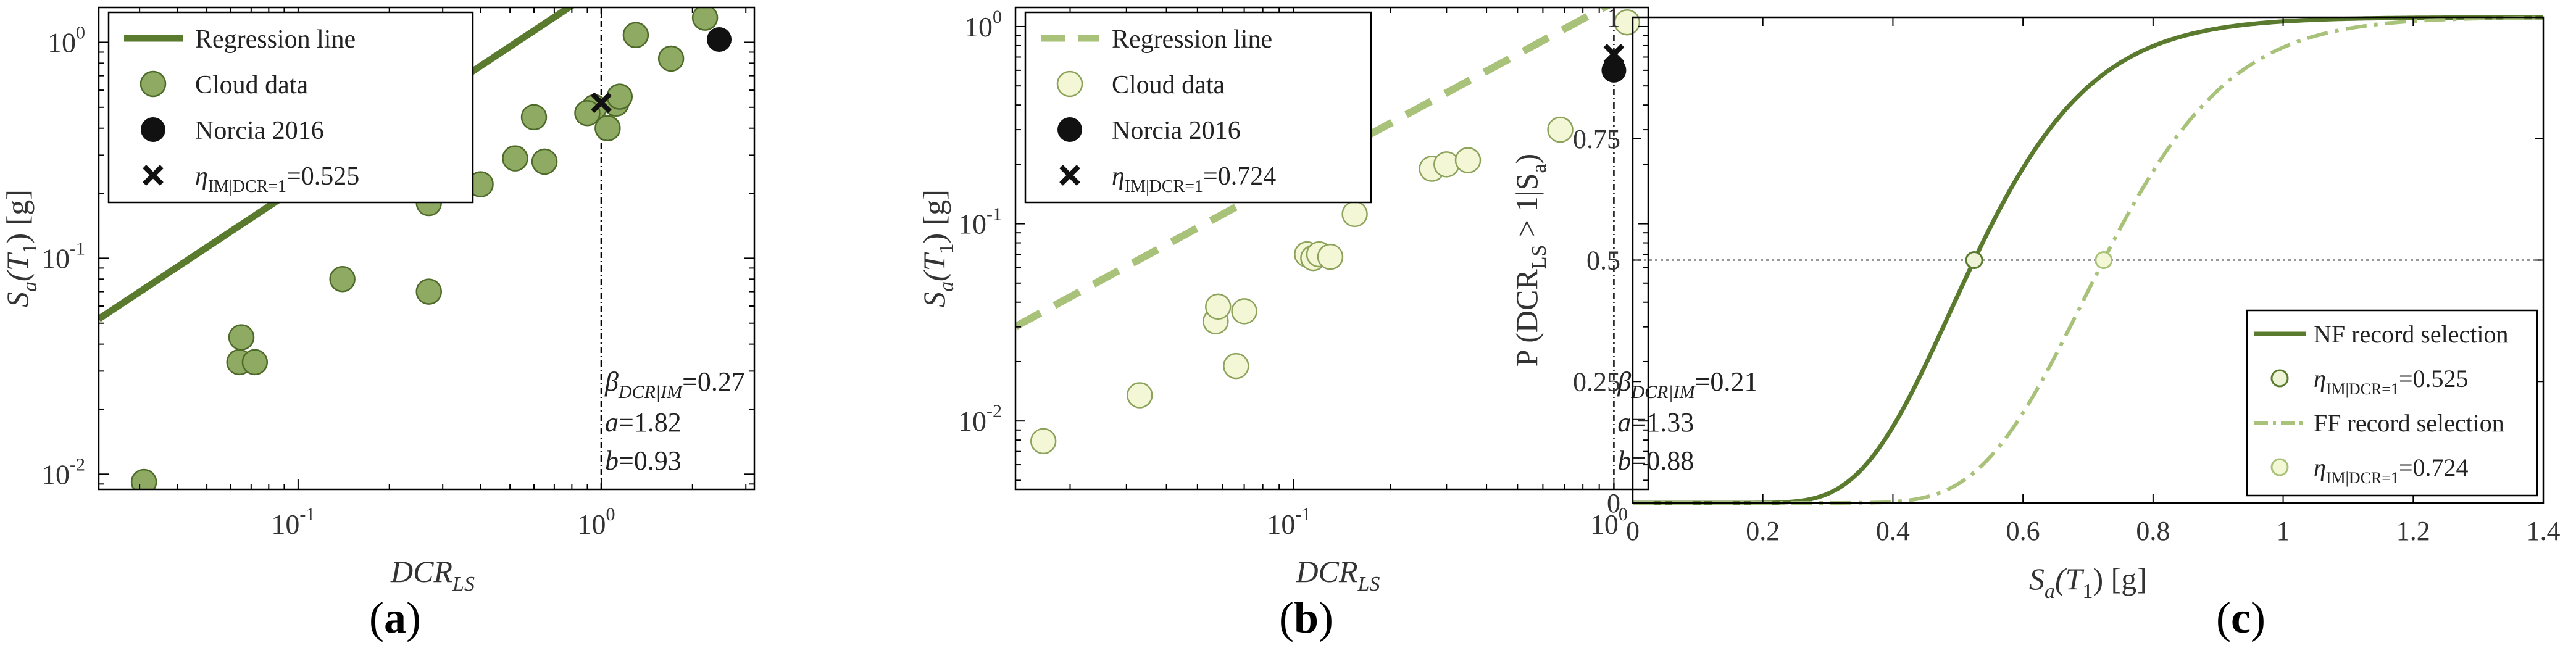  Describe the element at coordinates (1613, 503) in the screenshot. I see `y-tick-label: 0` at that location.